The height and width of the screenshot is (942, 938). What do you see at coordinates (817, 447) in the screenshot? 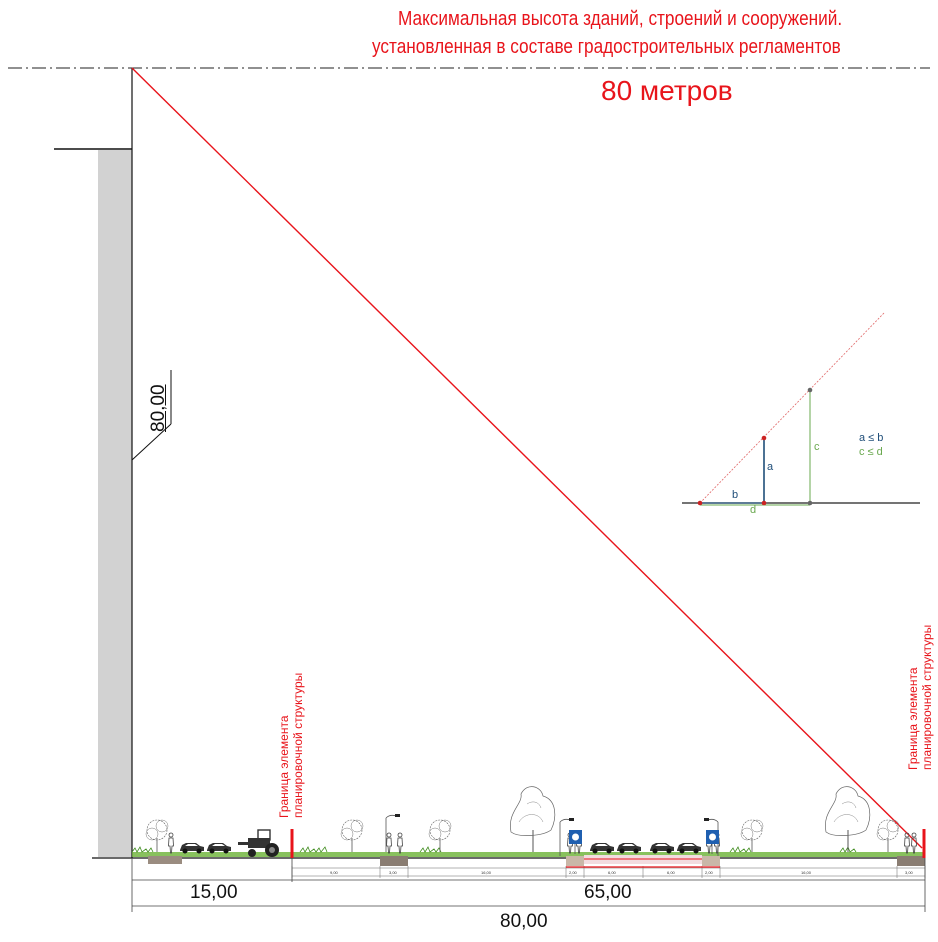
I see `inset-label-c: c` at bounding box center [817, 447].